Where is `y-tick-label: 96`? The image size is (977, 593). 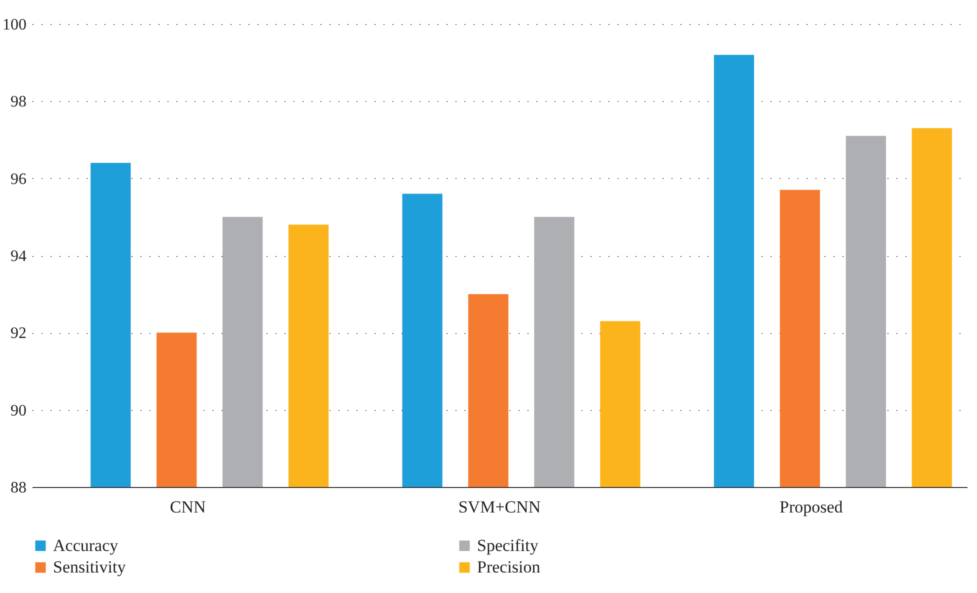 y-tick-label: 96 is located at coordinates (18, 179).